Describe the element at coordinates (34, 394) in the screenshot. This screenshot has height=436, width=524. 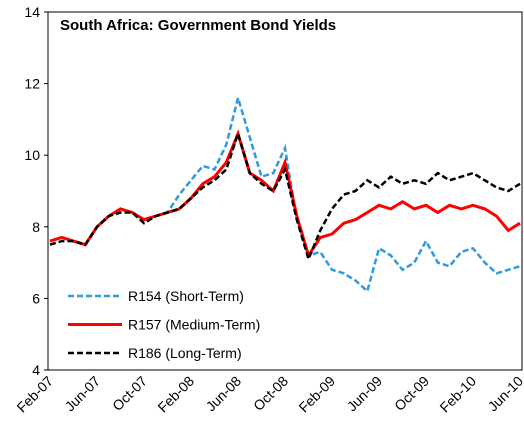
I see `x-tick-label: Feb-07` at that location.